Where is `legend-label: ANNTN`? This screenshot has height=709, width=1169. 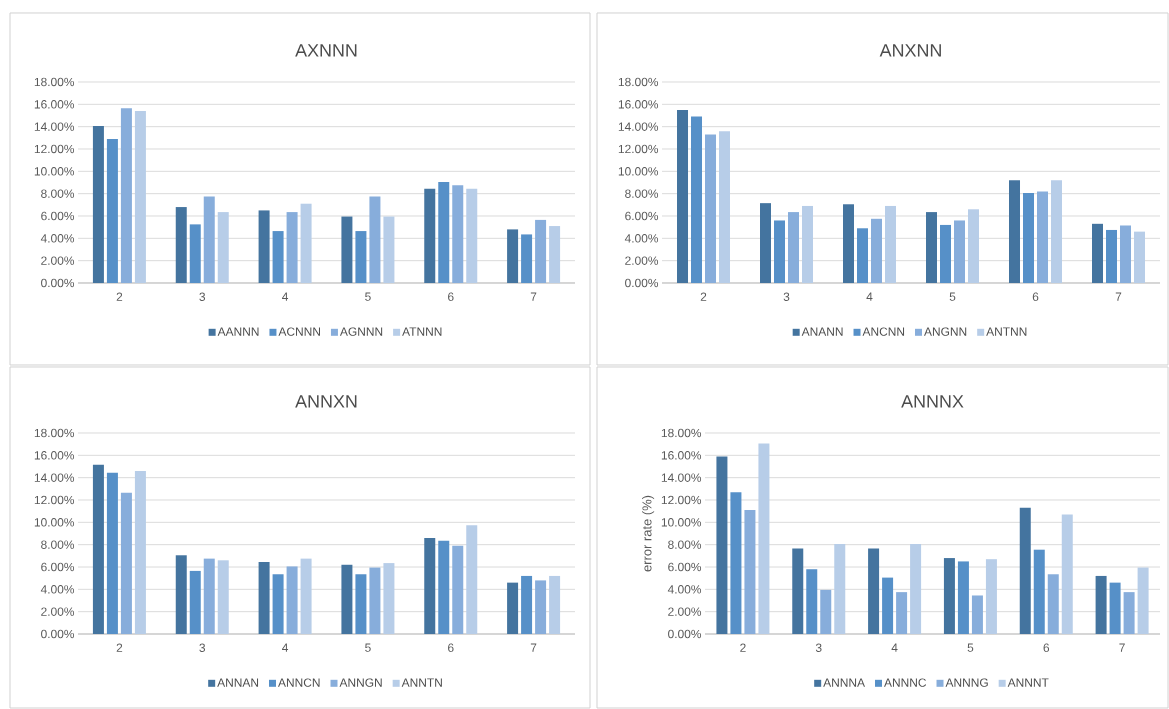
legend-label: ANNTN is located at coordinates (421, 682).